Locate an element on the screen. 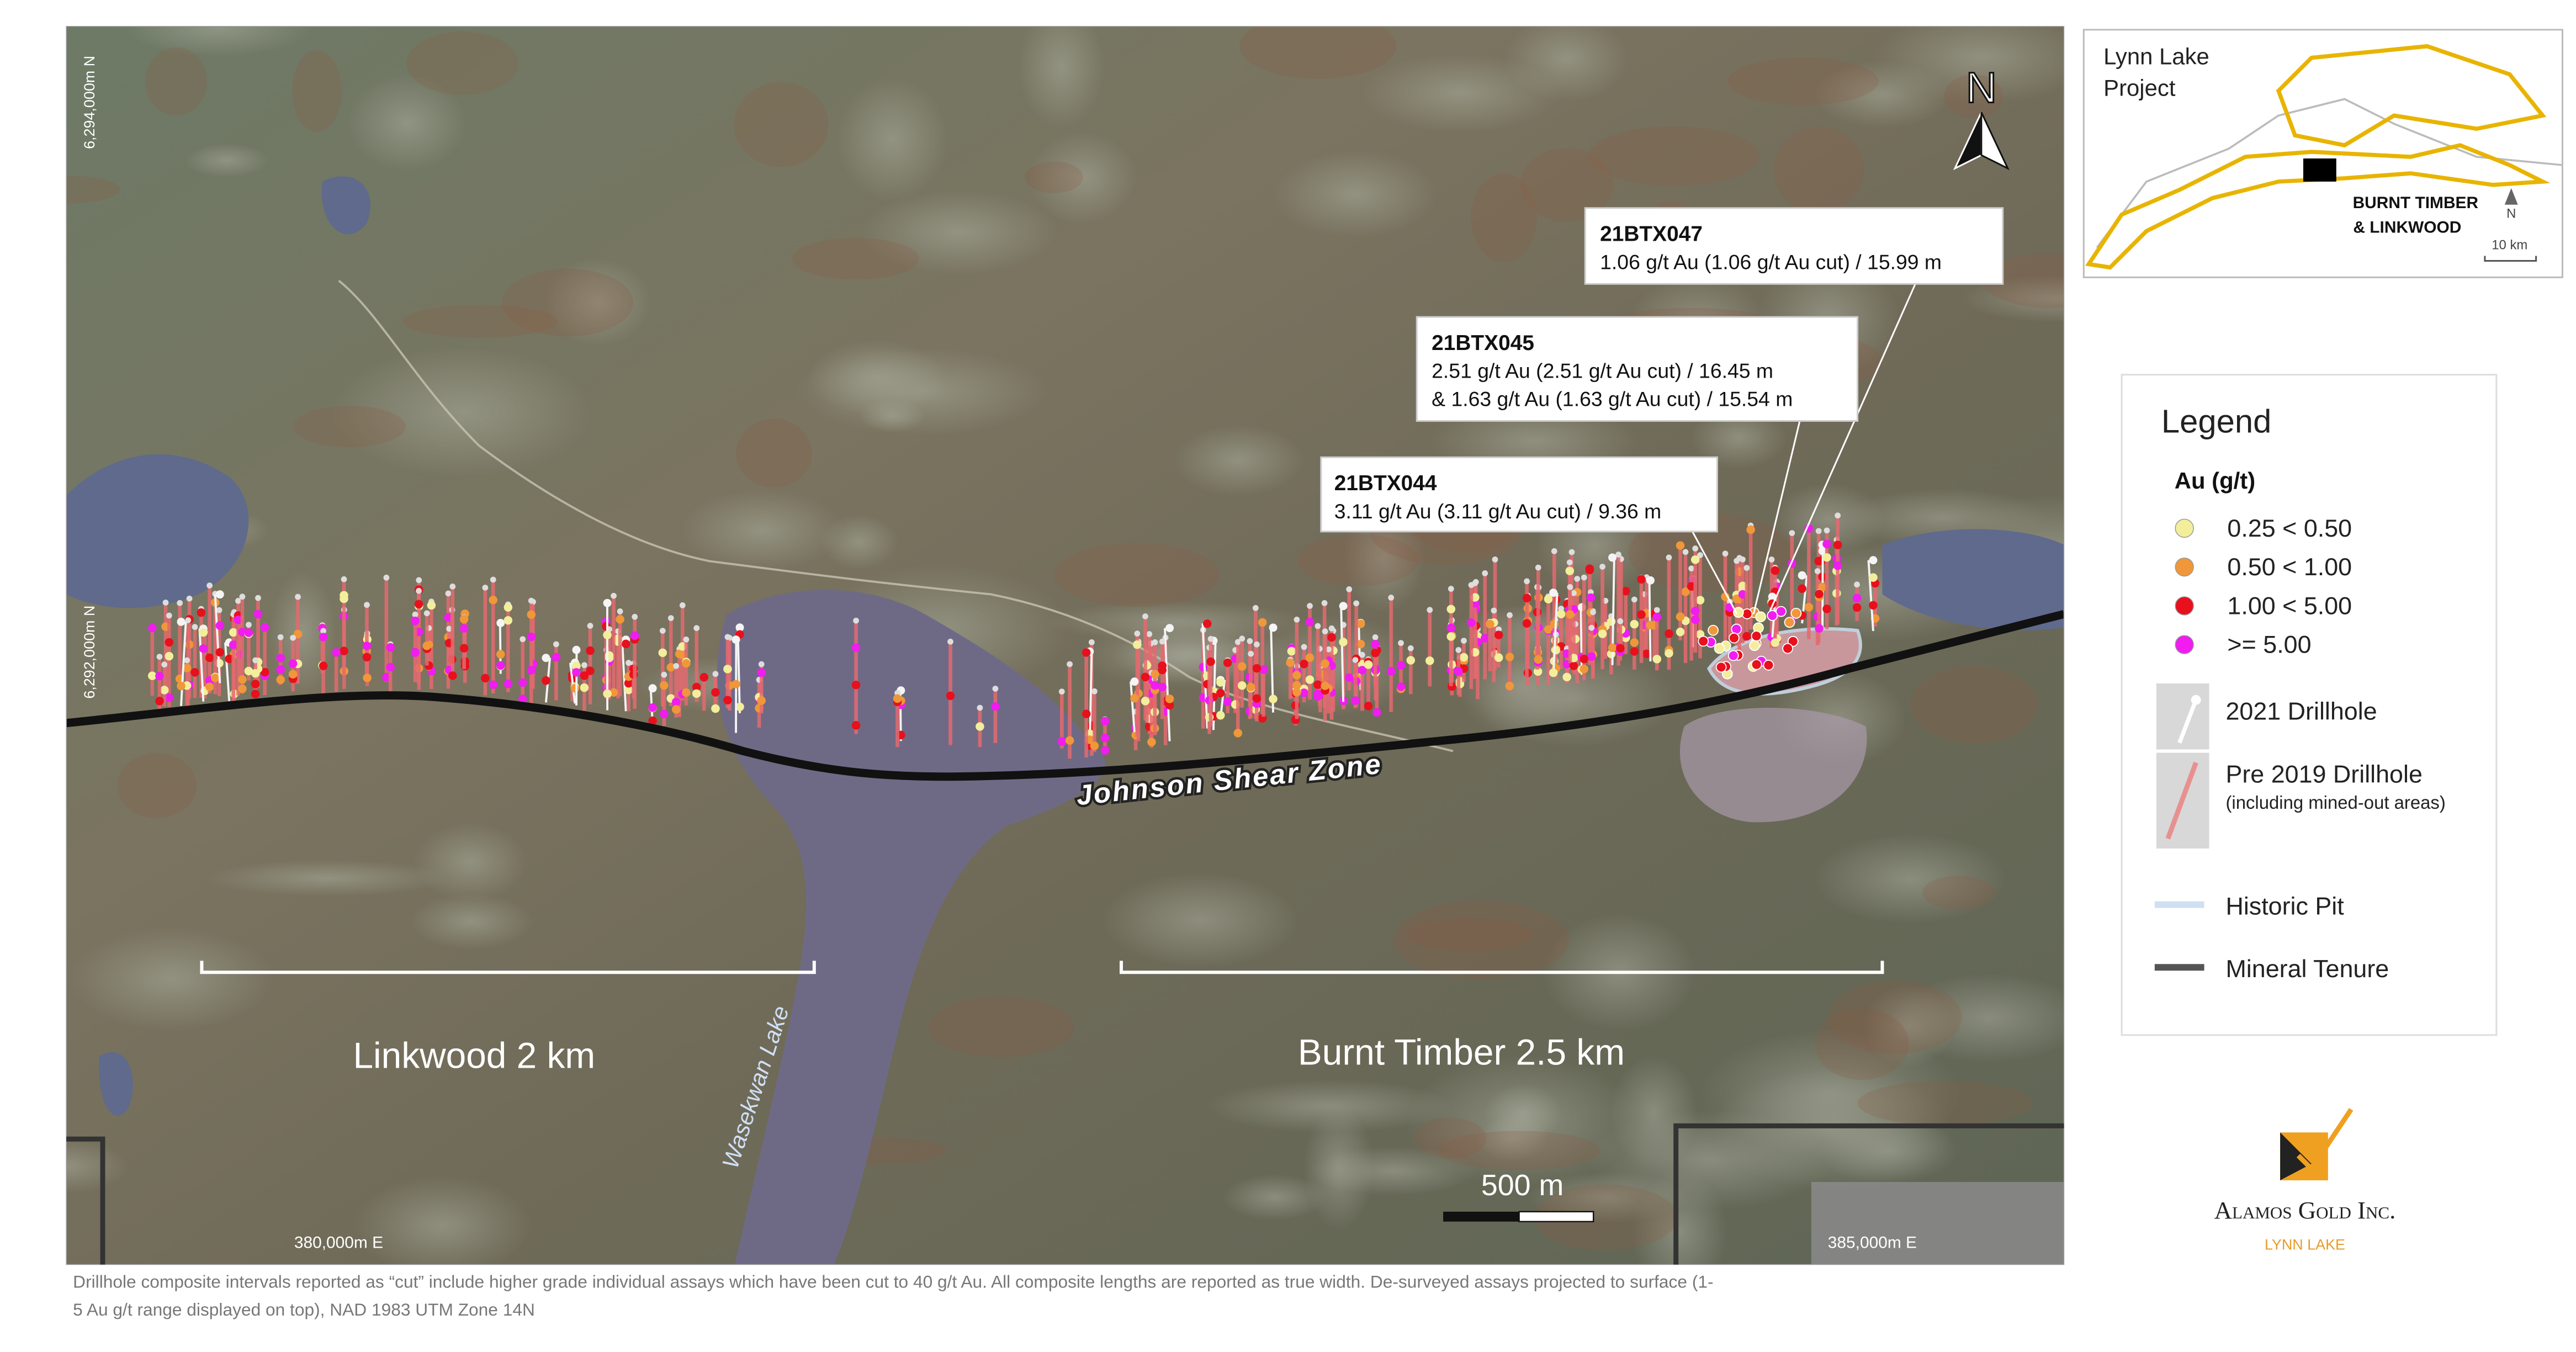 This screenshot has width=2576, height=1352. legend-label: Historic Pit is located at coordinates (2284, 906).